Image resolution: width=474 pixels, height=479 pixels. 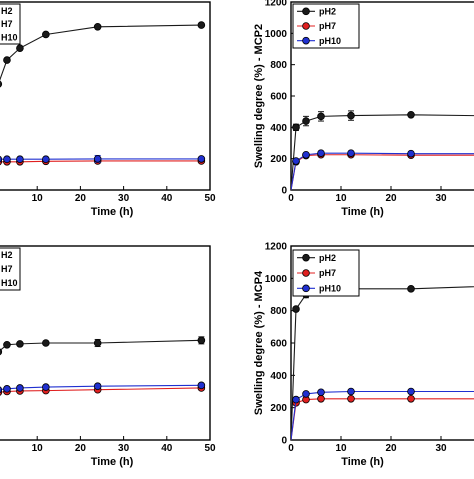 I want to click on series-line-pH10, so click(x=101, y=387).